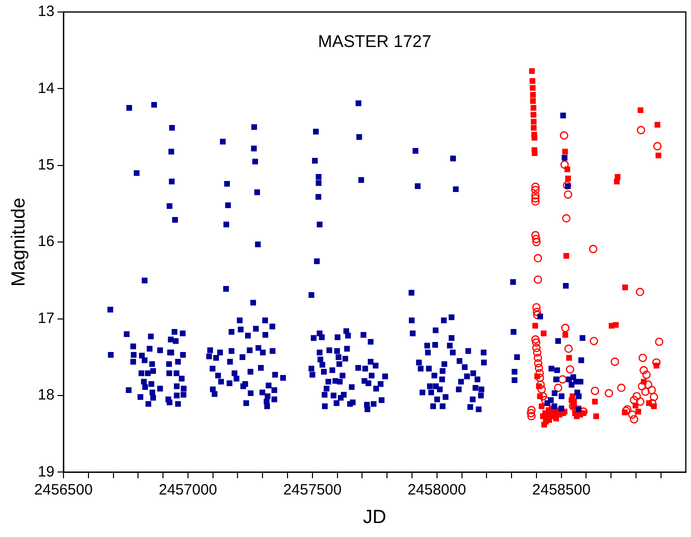 The image size is (691, 537). I want to click on y-tick-label: 16, so click(46, 241).